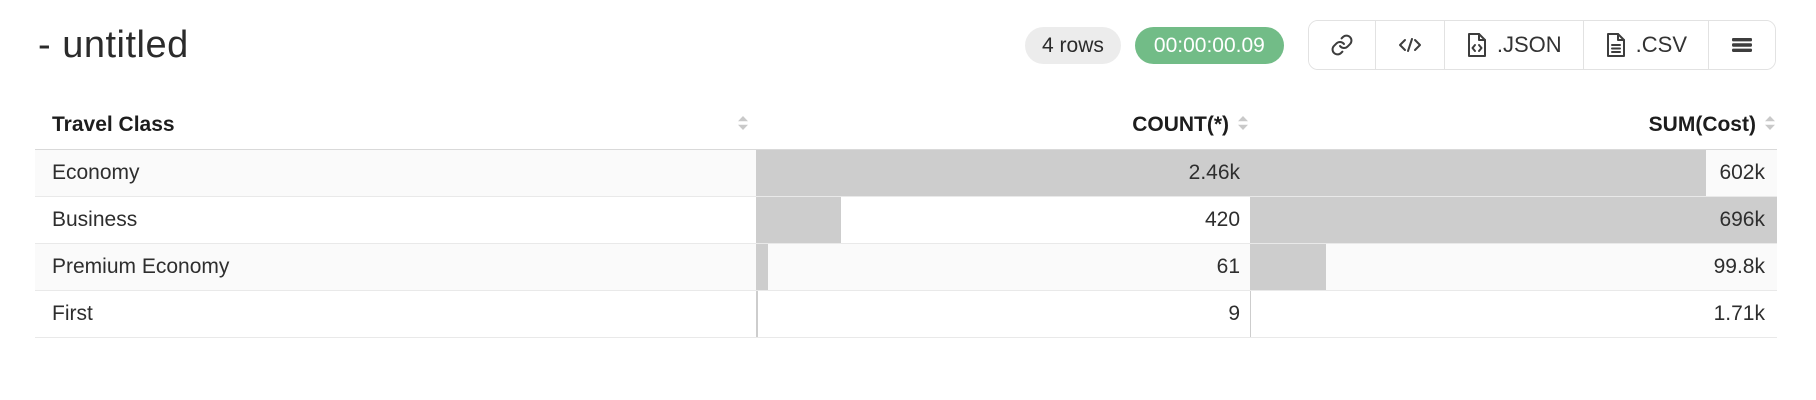 Image resolution: width=1816 pixels, height=400 pixels. I want to click on column-header-label: COUNT(*), so click(1181, 124).